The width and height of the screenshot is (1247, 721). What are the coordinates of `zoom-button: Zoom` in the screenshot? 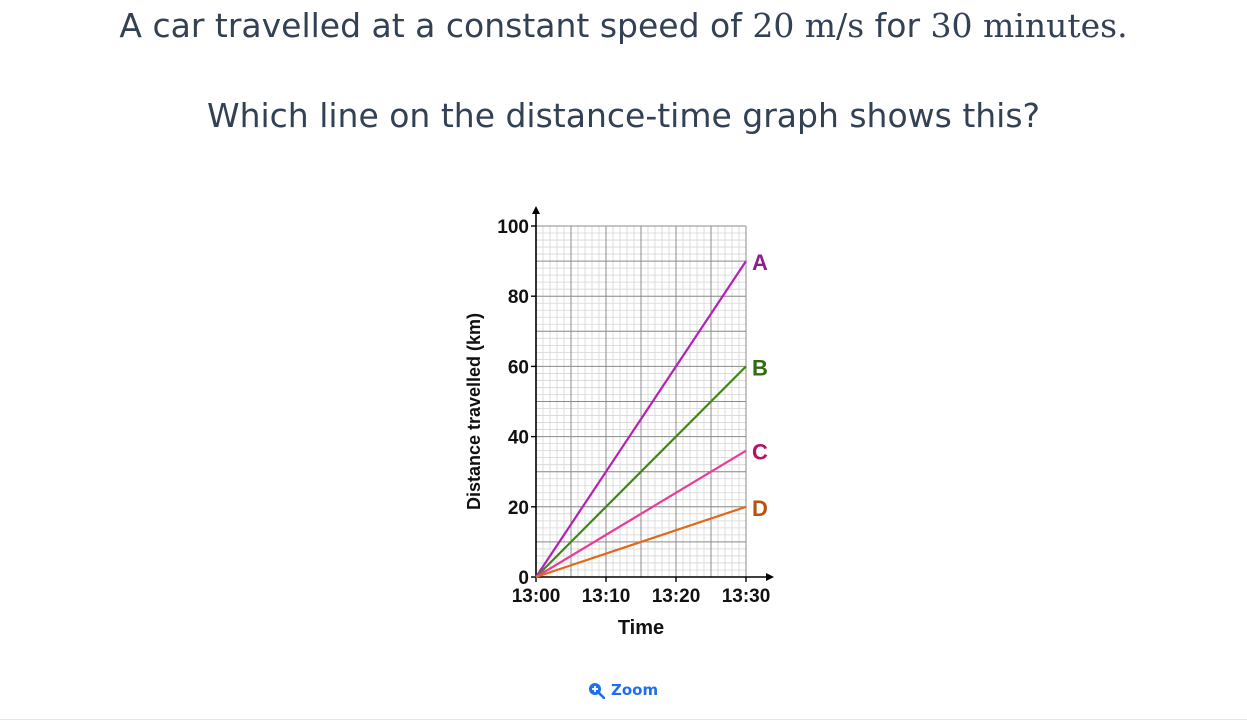 It's located at (623, 690).